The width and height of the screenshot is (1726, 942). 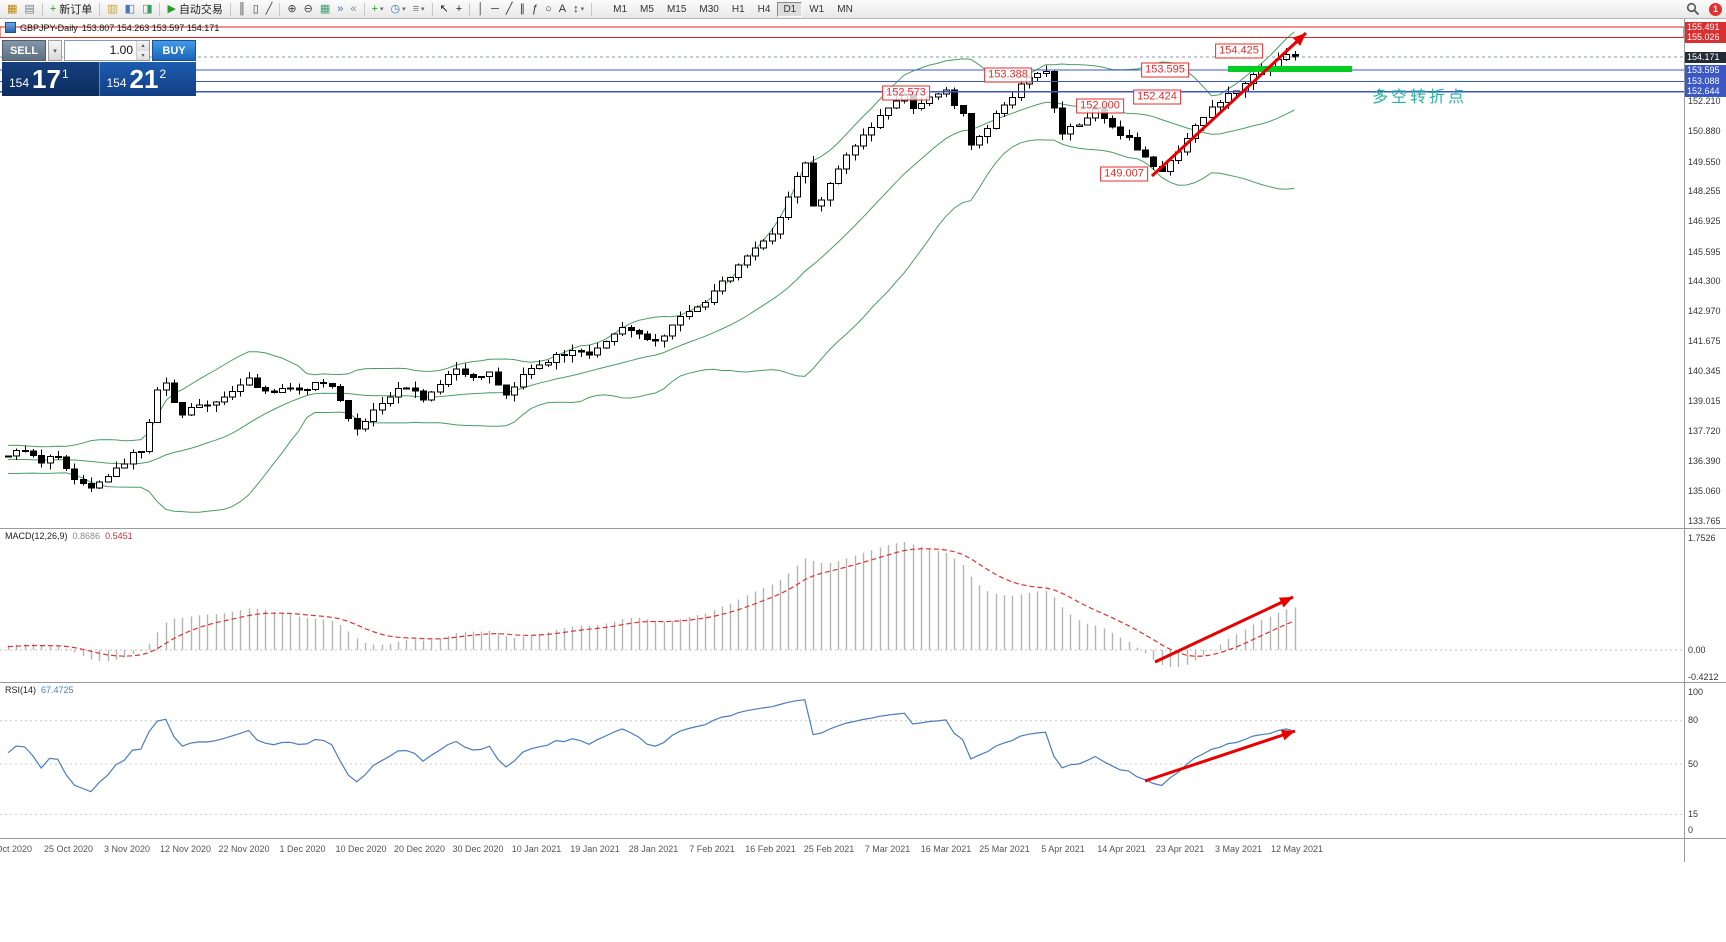 I want to click on text-icon: A, so click(x=562, y=9).